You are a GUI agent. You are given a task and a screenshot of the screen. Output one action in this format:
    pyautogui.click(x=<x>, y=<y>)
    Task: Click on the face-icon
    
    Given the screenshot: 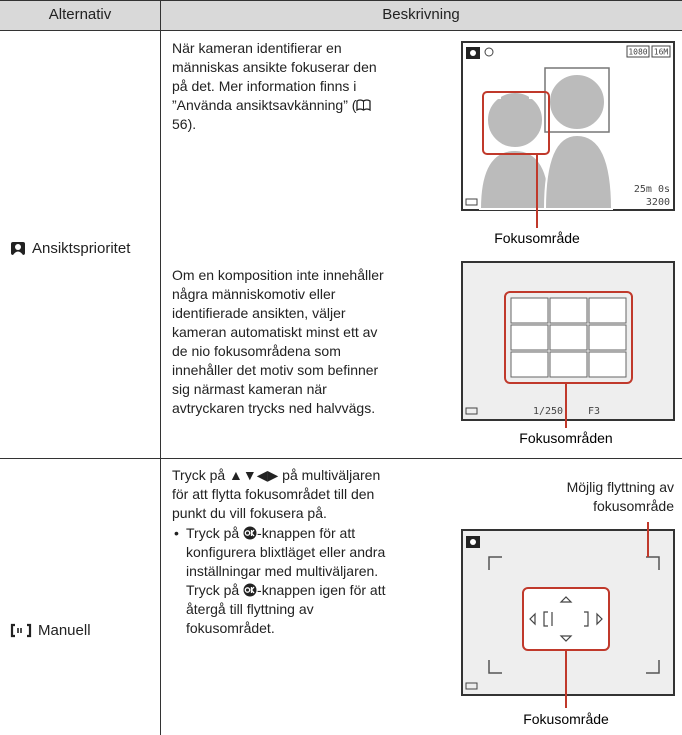 What is the action you would take?
    pyautogui.click(x=18, y=248)
    